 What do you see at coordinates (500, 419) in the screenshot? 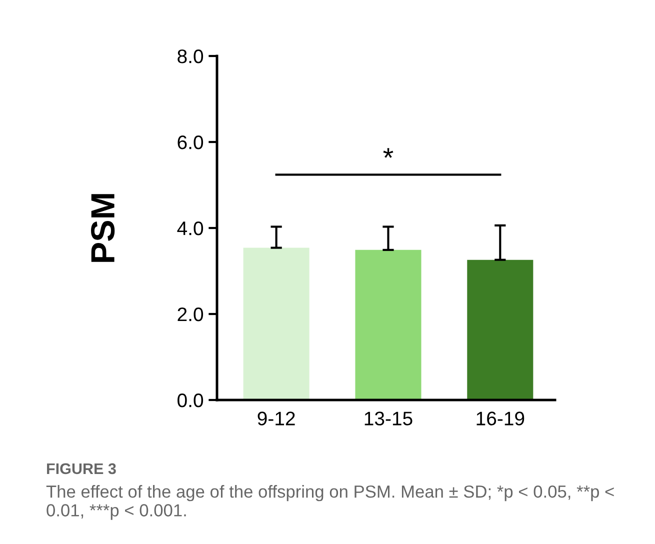
I see `x-tick-label: 16-19` at bounding box center [500, 419].